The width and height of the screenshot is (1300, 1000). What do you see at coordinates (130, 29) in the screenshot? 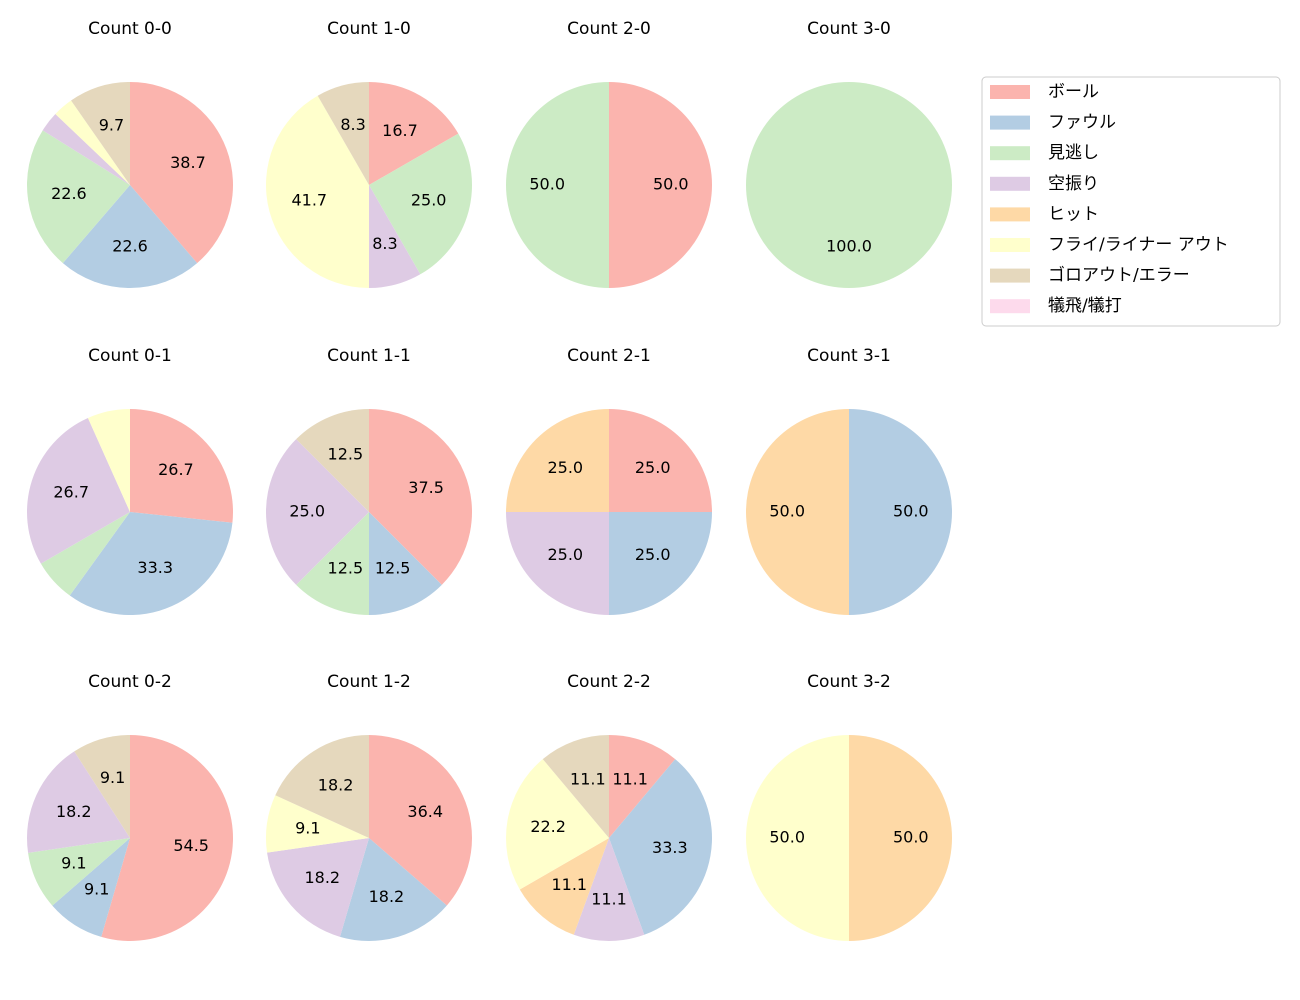
I see `chart-title: Count 0-0` at bounding box center [130, 29].